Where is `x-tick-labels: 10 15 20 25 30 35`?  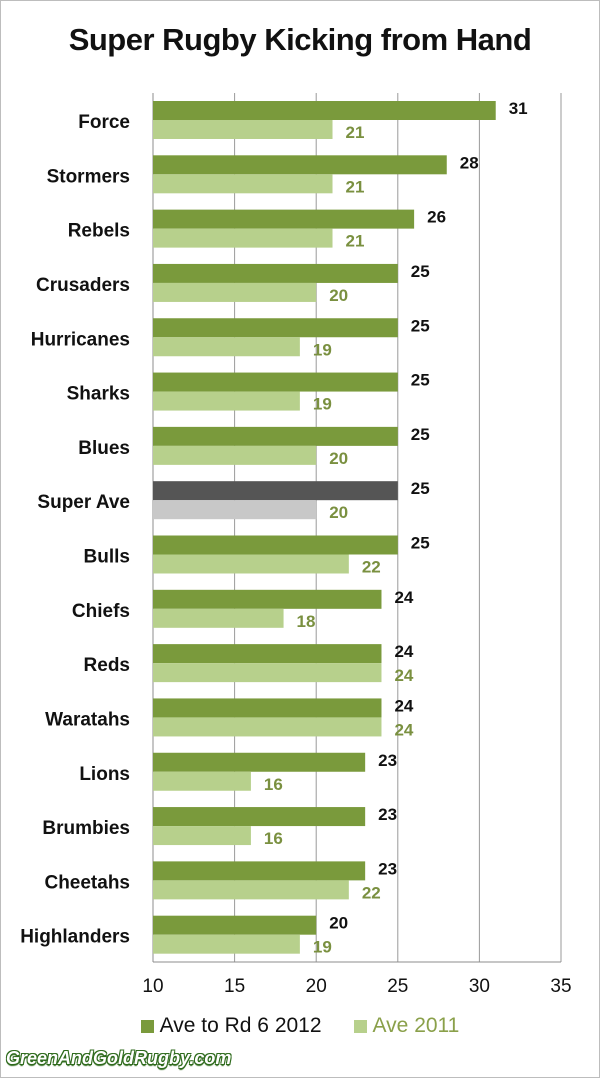 x-tick-labels: 10 15 20 25 30 35 is located at coordinates (356, 986).